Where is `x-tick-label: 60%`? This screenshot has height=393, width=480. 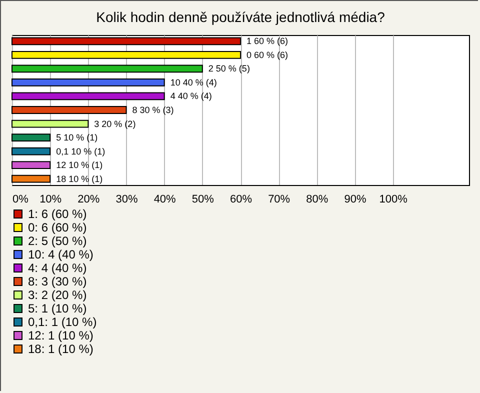 x-tick-label: 60% is located at coordinates (241, 200).